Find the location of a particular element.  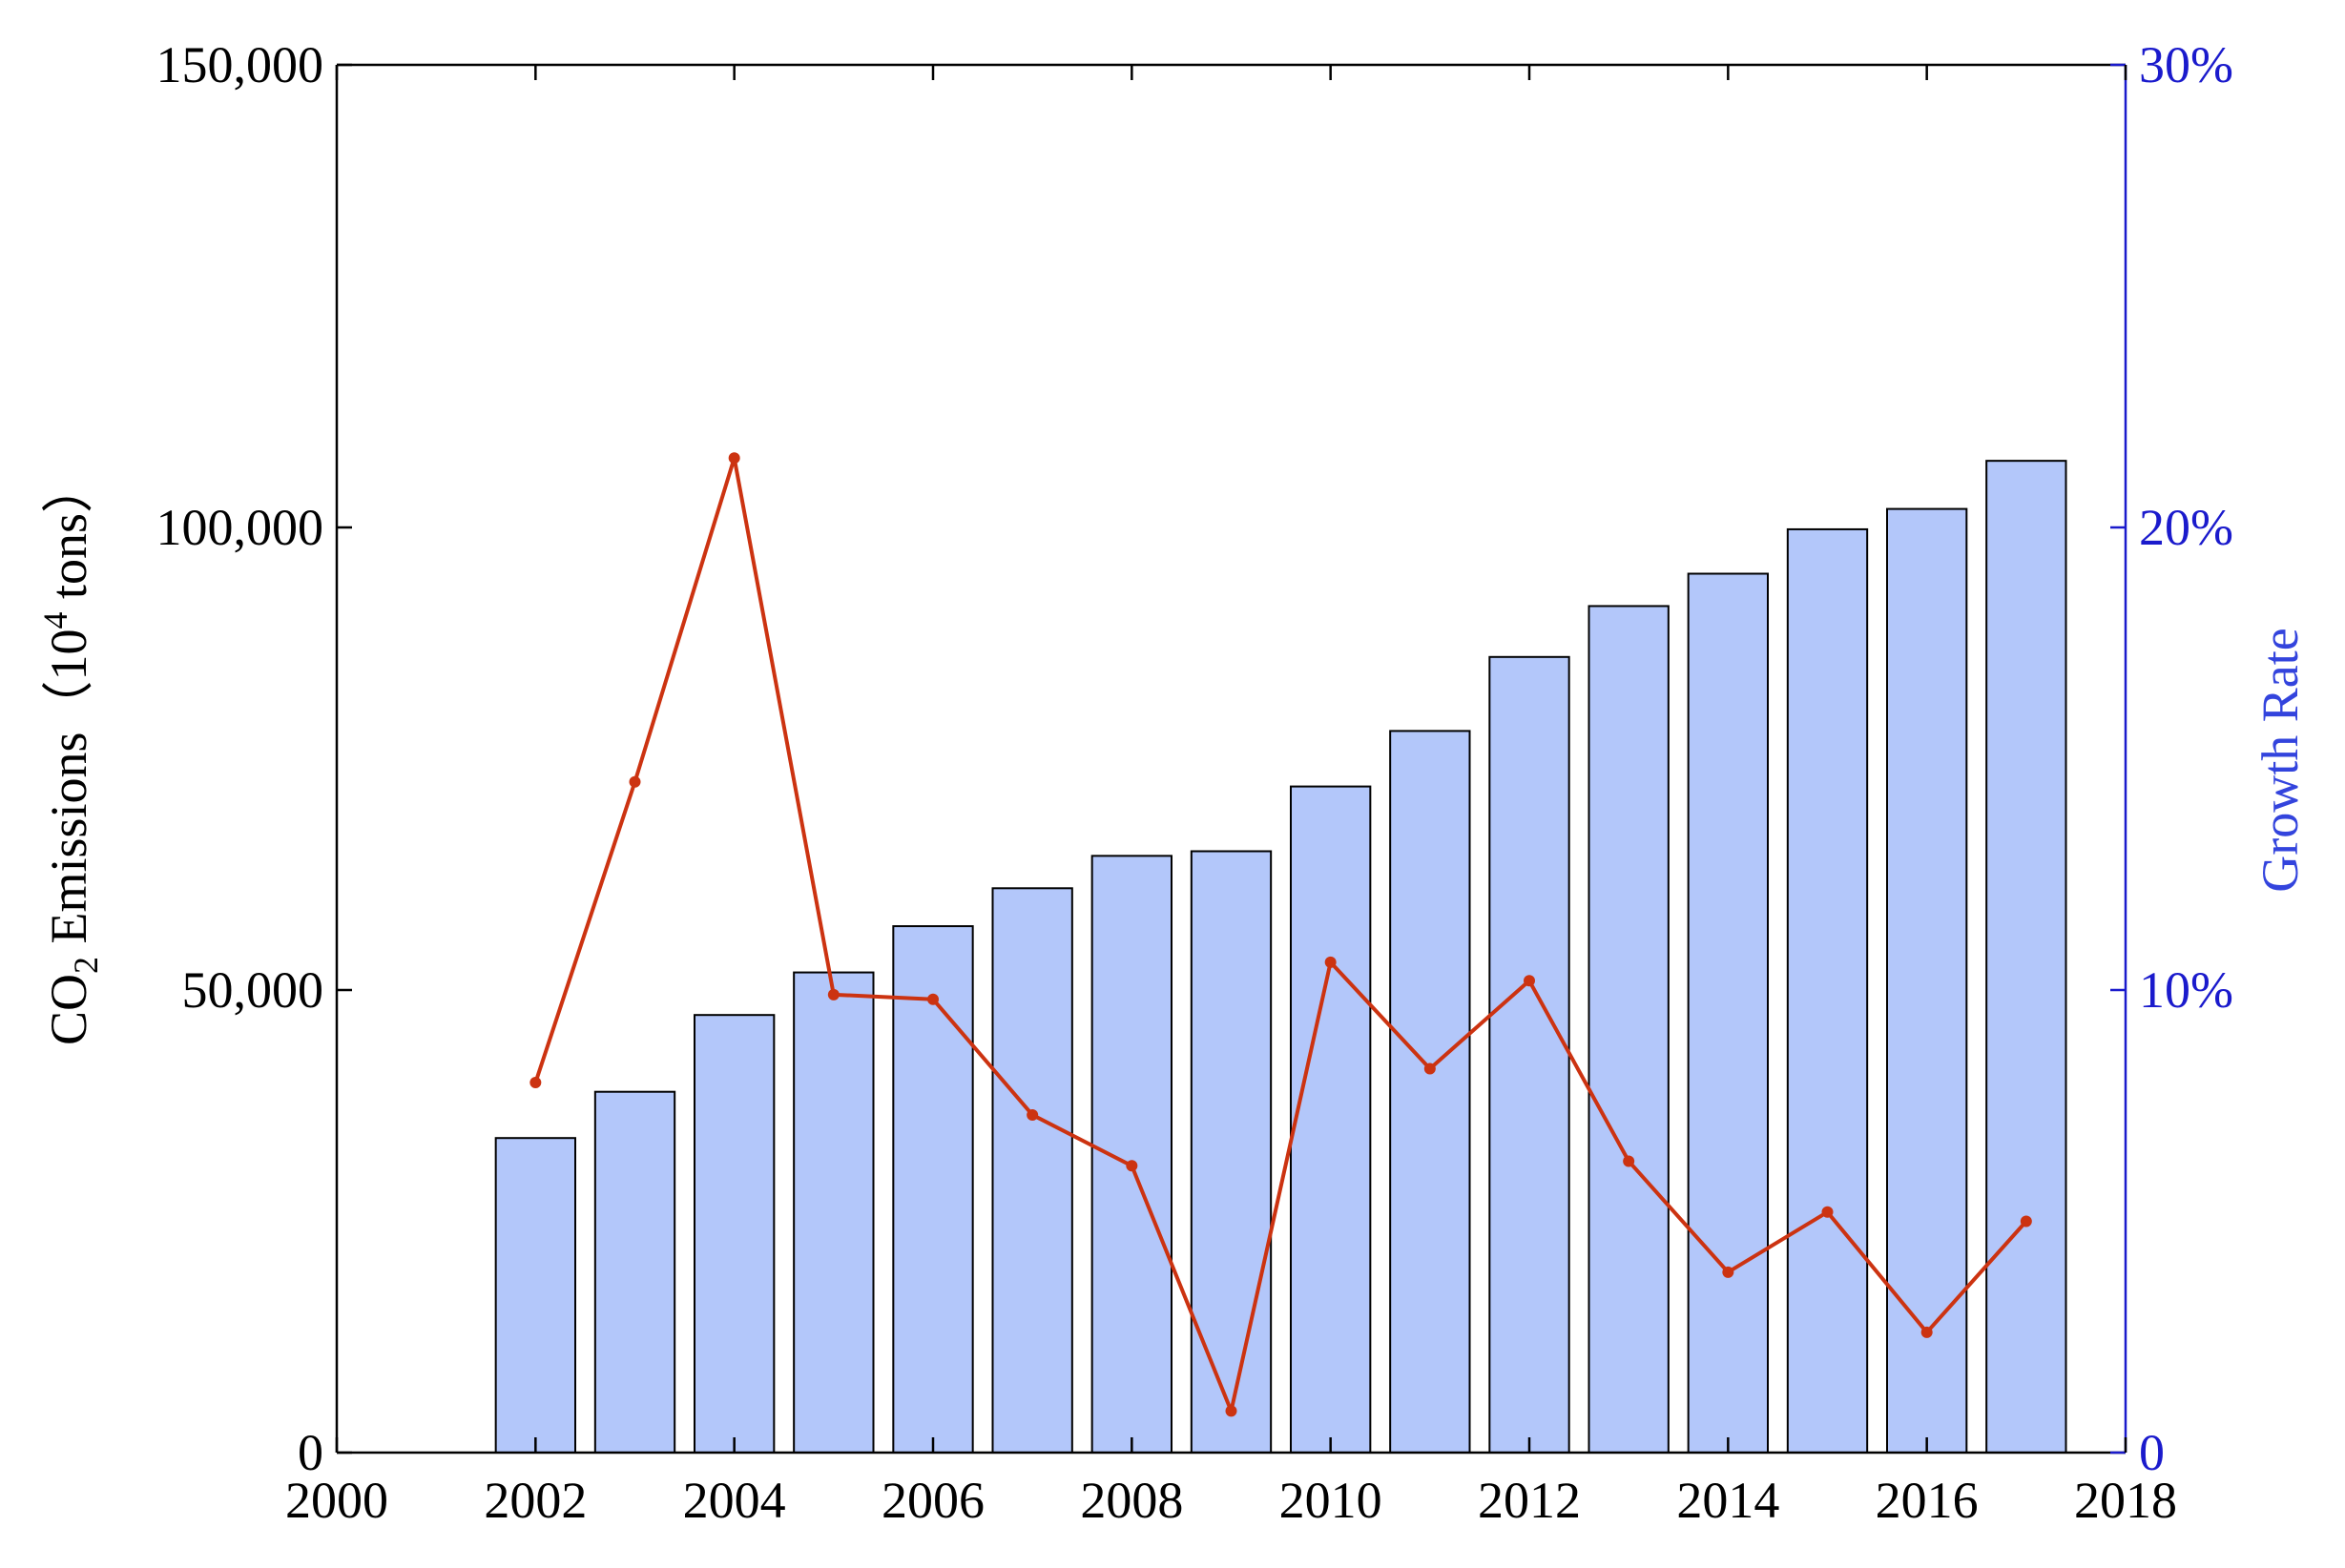

growth-point-2006 is located at coordinates (933, 999).